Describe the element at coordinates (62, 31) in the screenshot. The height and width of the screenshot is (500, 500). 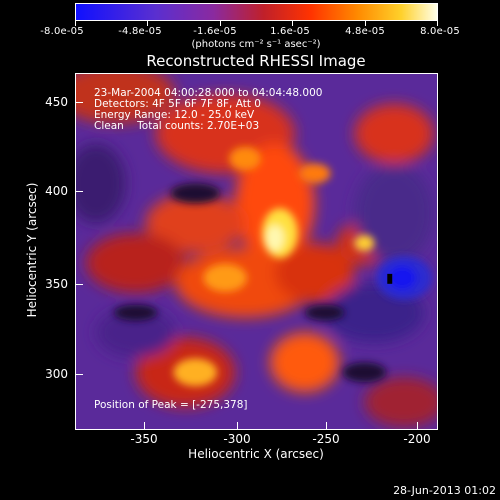
I see `colorbar-label: -8.0e-05` at that location.